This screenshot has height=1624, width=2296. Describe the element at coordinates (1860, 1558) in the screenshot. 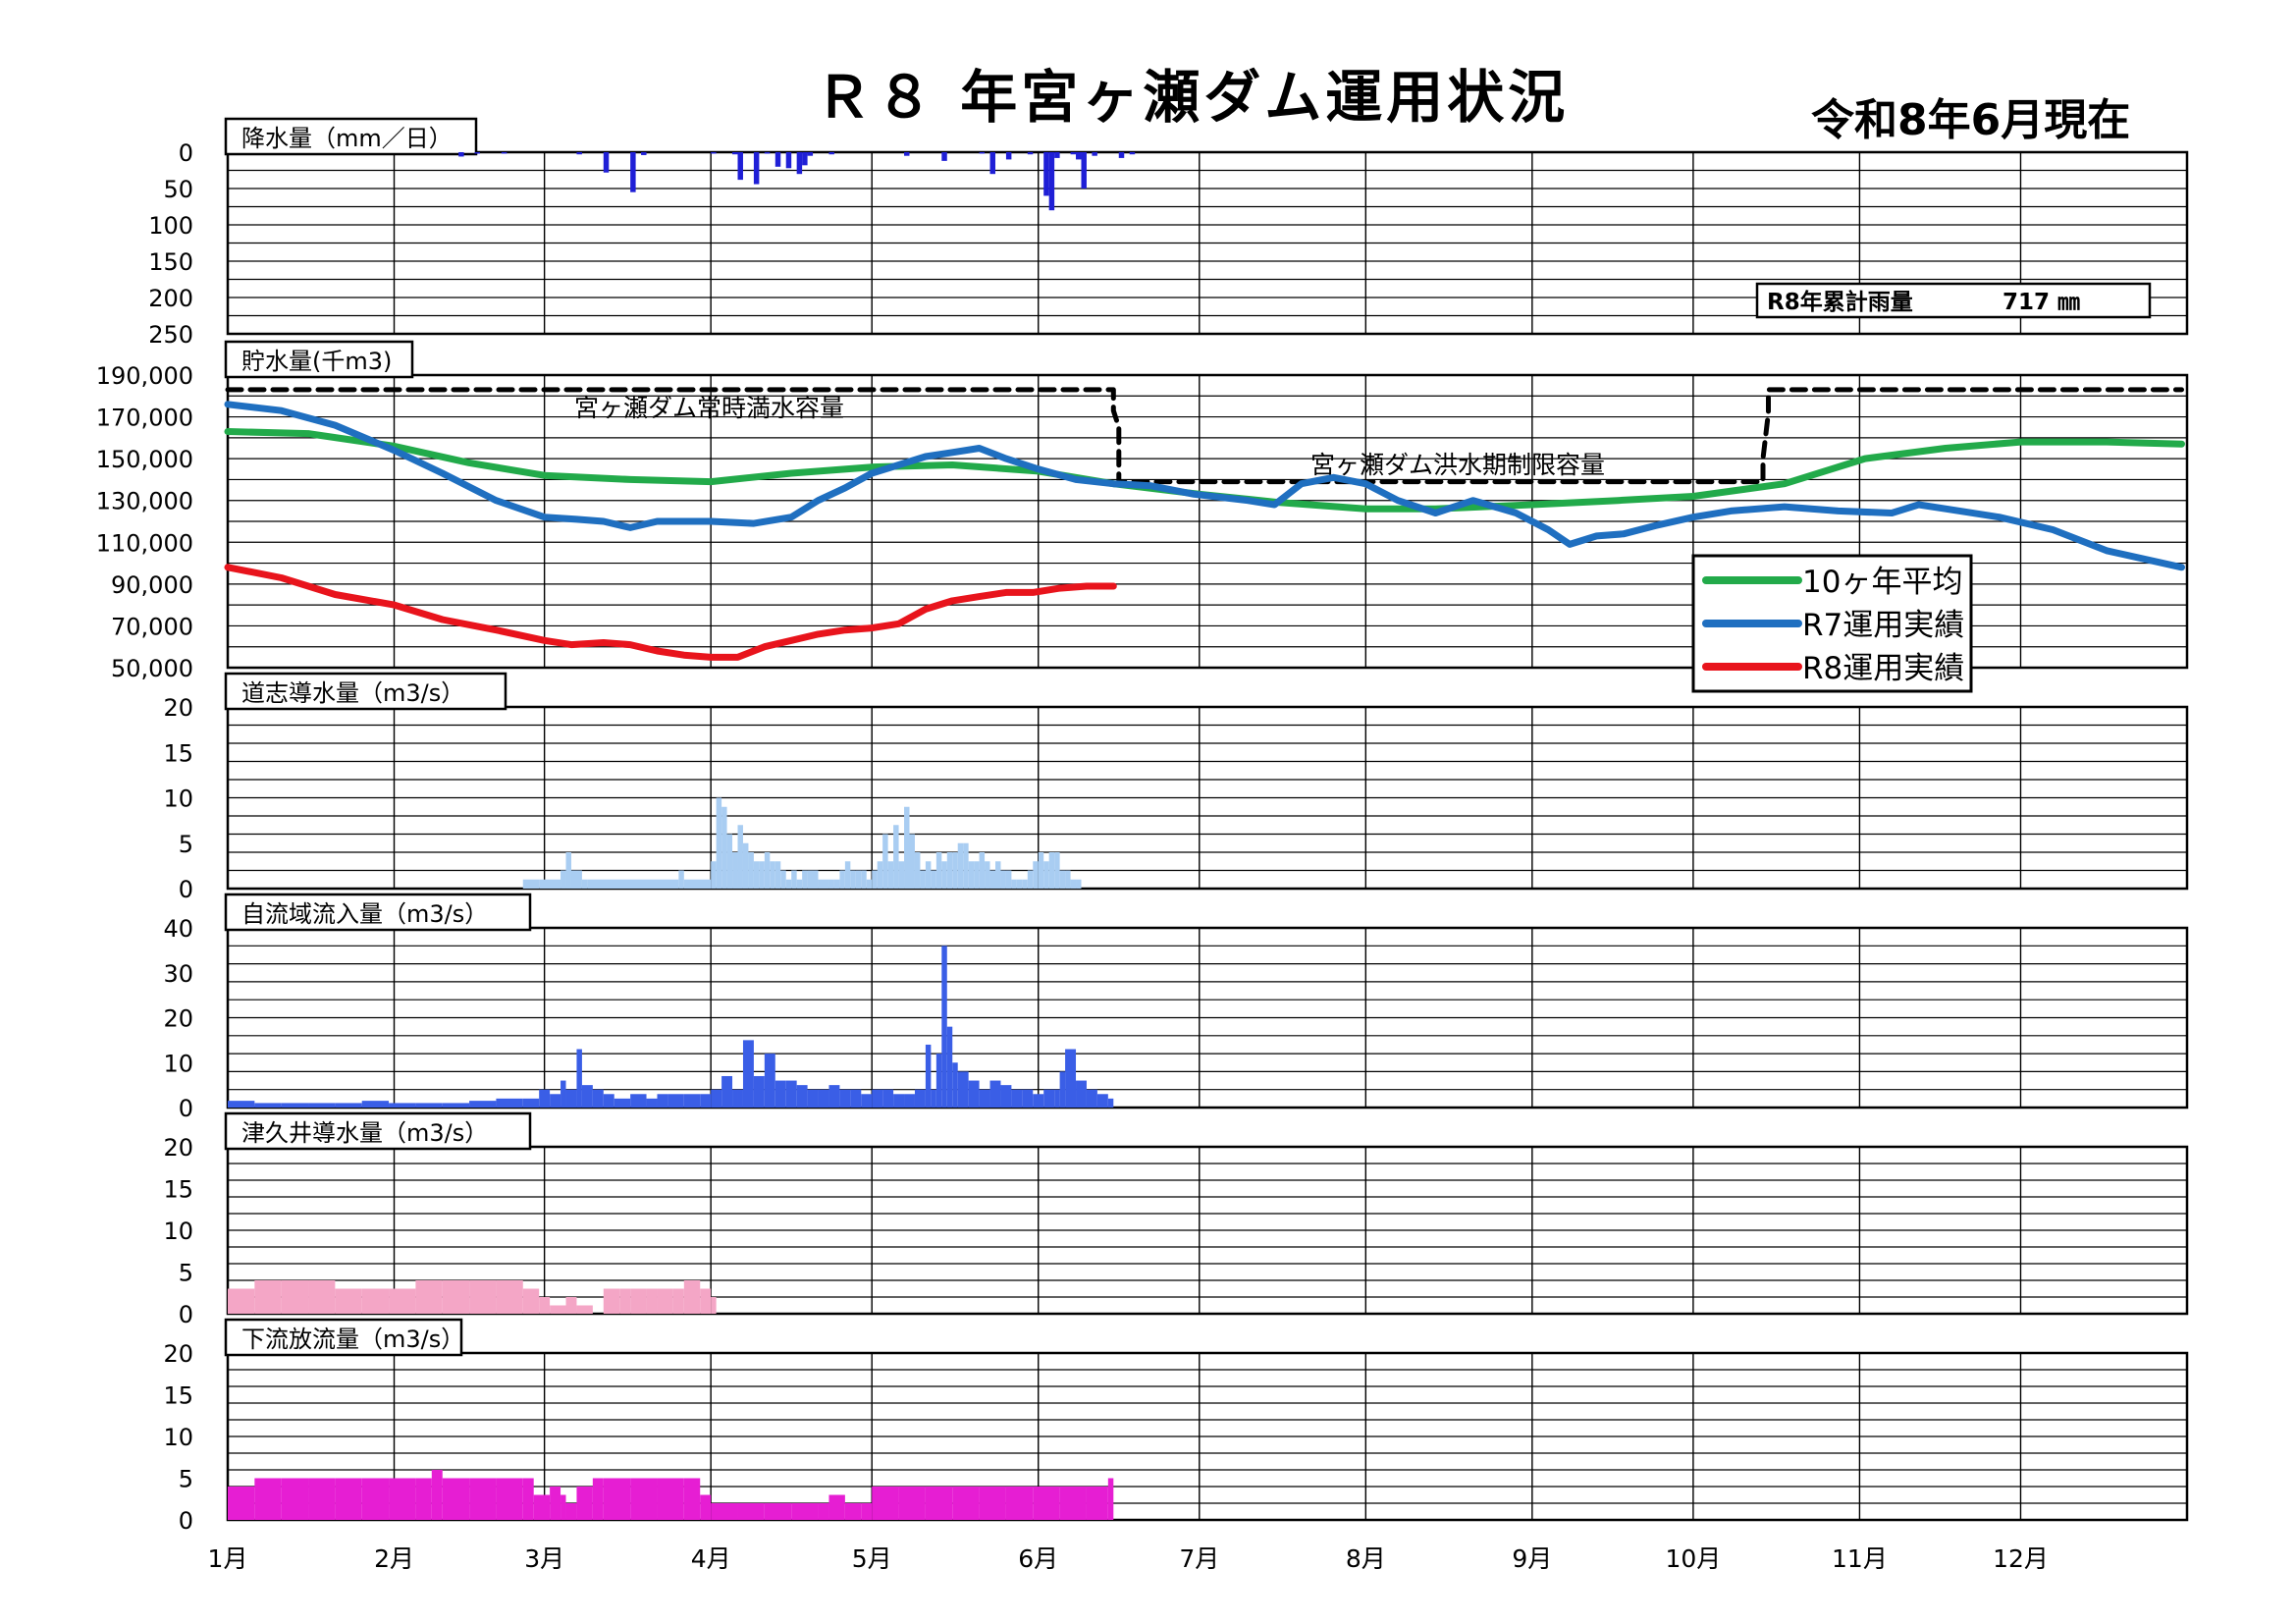

I see `x-tick-label: 11月` at that location.